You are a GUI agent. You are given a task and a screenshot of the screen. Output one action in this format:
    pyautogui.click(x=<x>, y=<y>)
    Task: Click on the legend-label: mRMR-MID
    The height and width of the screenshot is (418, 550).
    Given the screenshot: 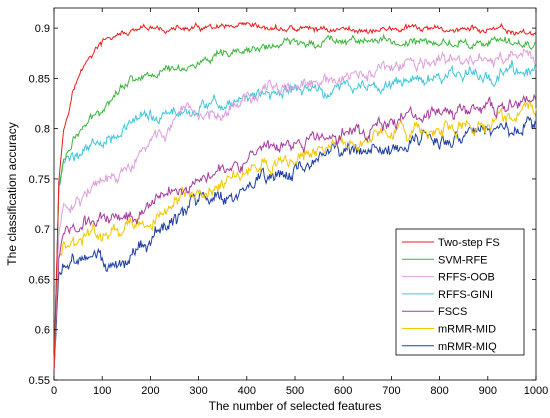 What is the action you would take?
    pyautogui.click(x=467, y=330)
    